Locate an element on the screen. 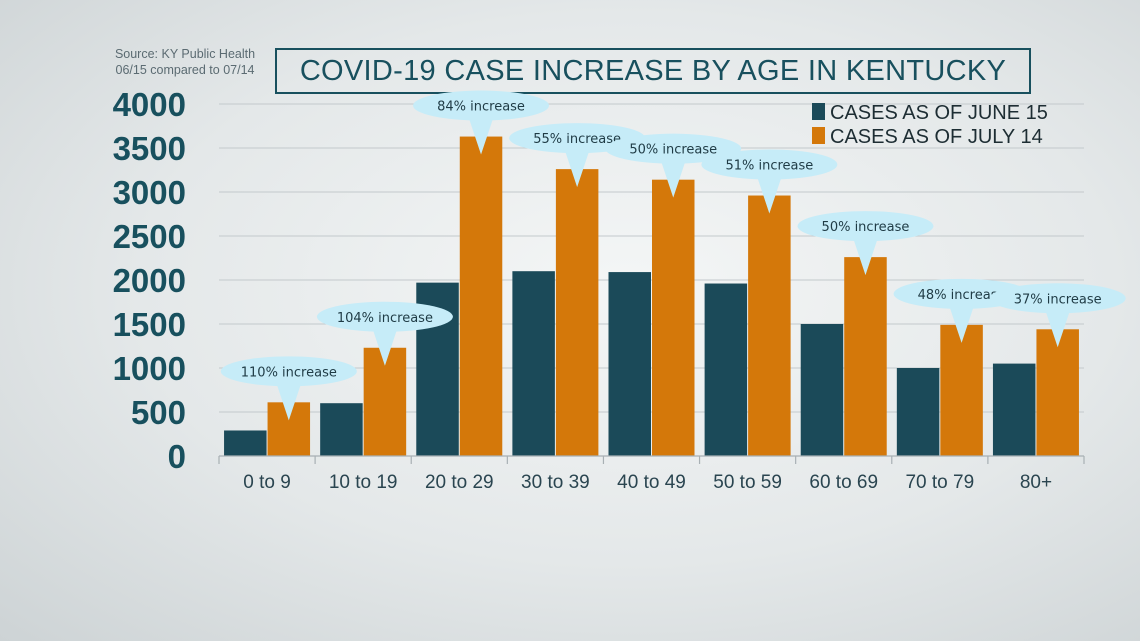  increase-callout: 84% increase is located at coordinates (481, 122).